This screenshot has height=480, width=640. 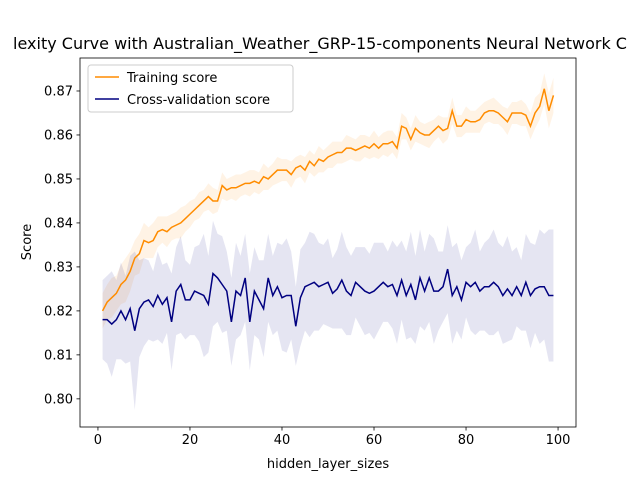 I want to click on x-tick-label: 80, so click(x=466, y=440).